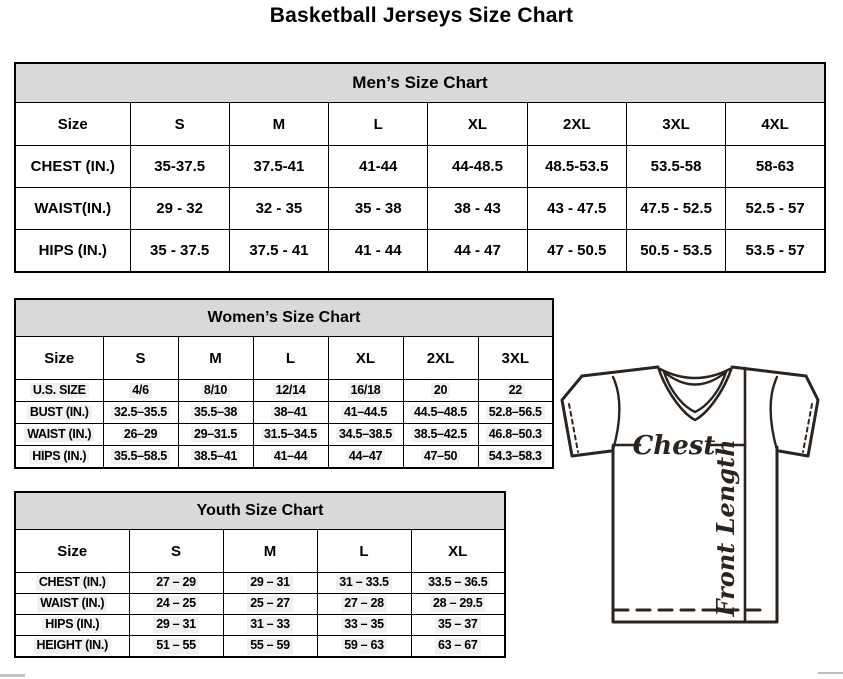  I want to click on youth-table-title: Youth Size Chart, so click(260, 510).